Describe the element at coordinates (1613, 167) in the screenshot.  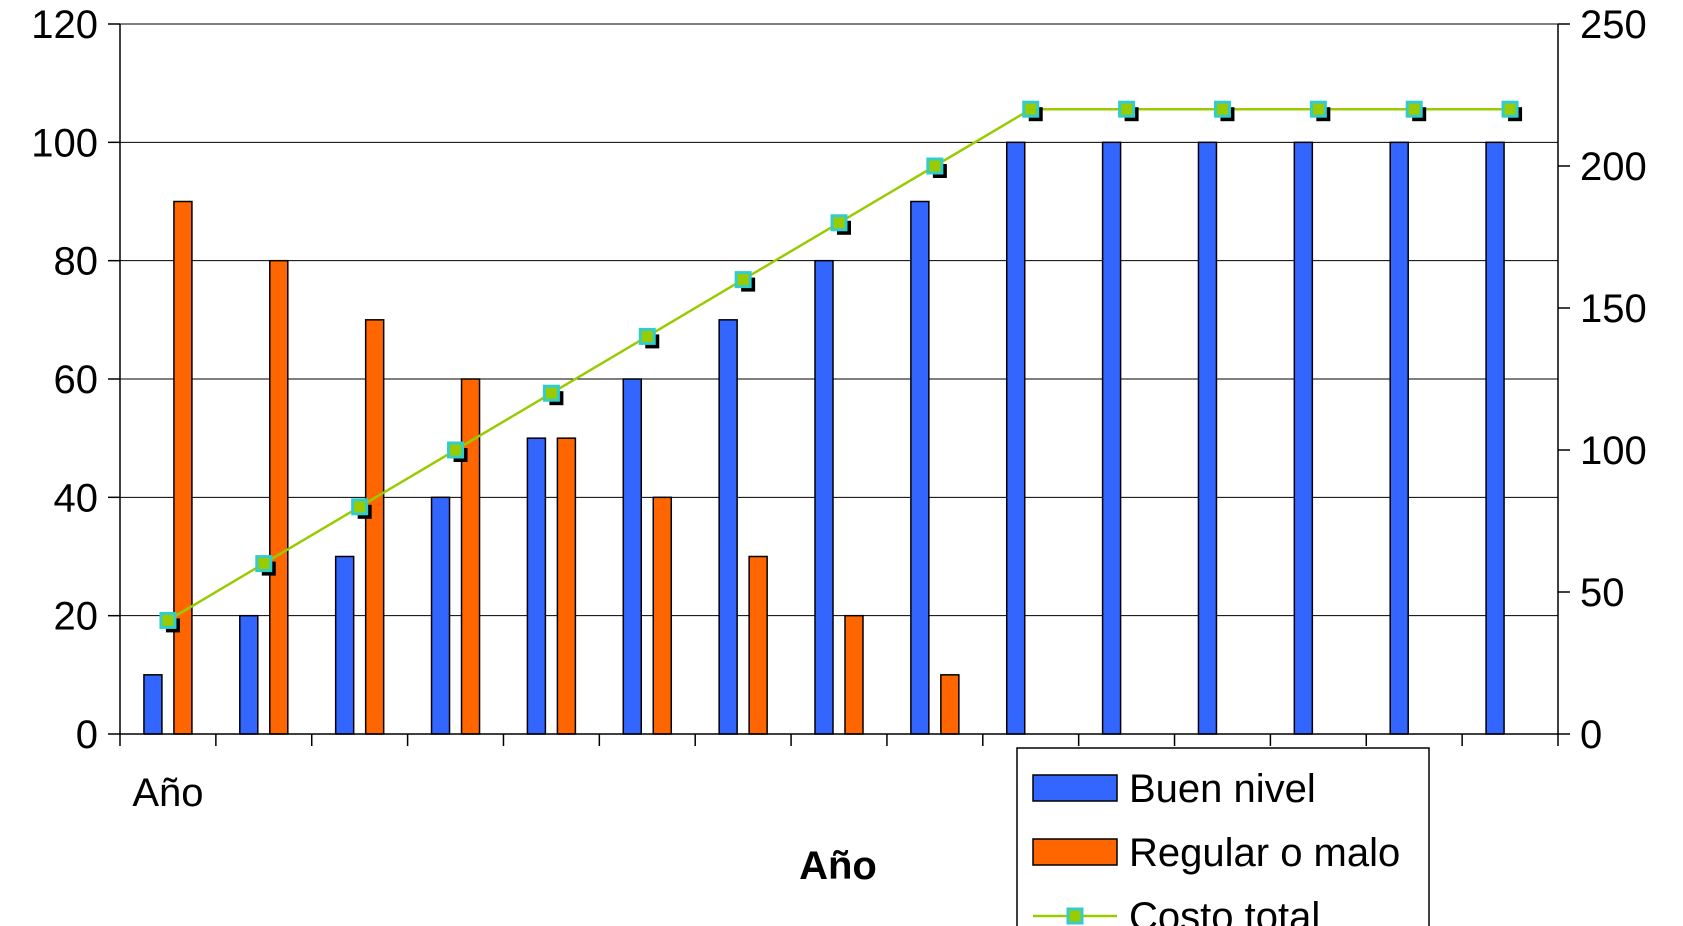
I see `y-right-tick-label: 200` at that location.